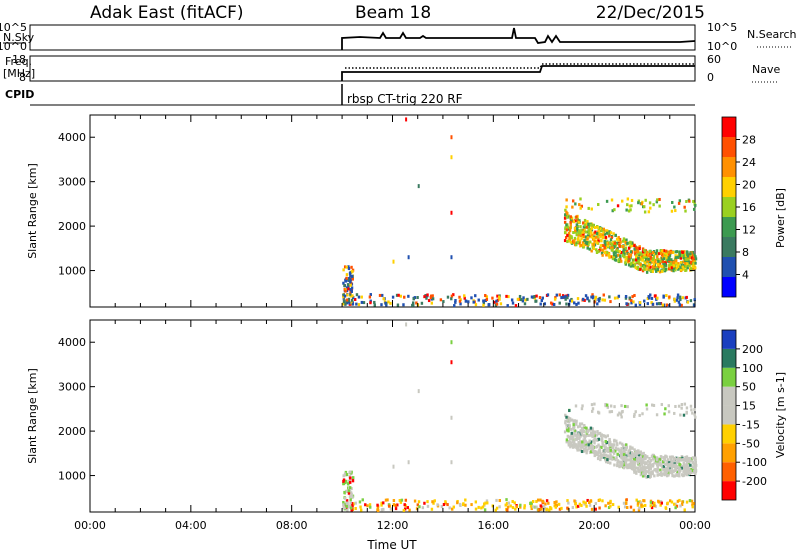 The height and width of the screenshot is (554, 800). Describe the element at coordinates (398, 37) in the screenshot. I see `nsky-panel: N.Sky 10^5 10^0 N.Search 10^5 10^0` at that location.